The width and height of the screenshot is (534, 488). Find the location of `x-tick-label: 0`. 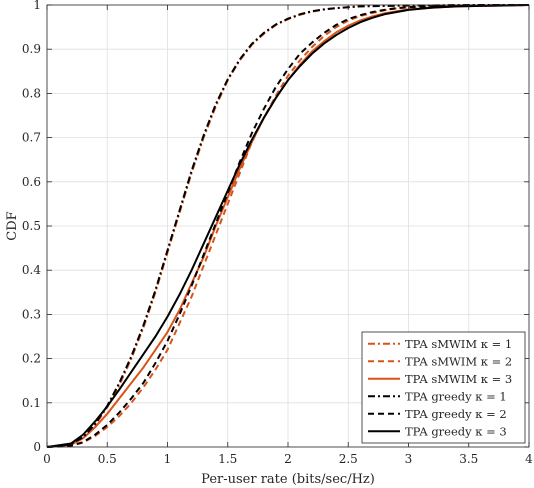

x-tick-label: 0 is located at coordinates (47, 459).